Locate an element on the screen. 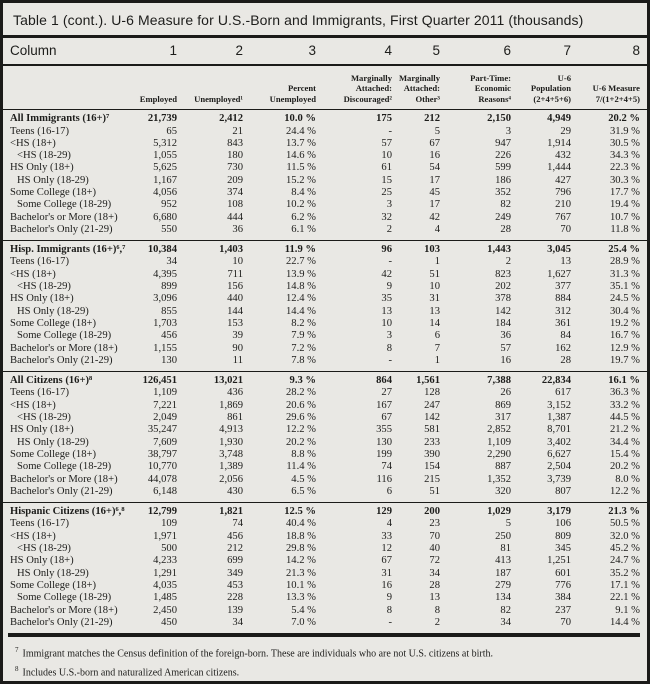 The image size is (650, 684). cell-value: 4,035 is located at coordinates (165, 585).